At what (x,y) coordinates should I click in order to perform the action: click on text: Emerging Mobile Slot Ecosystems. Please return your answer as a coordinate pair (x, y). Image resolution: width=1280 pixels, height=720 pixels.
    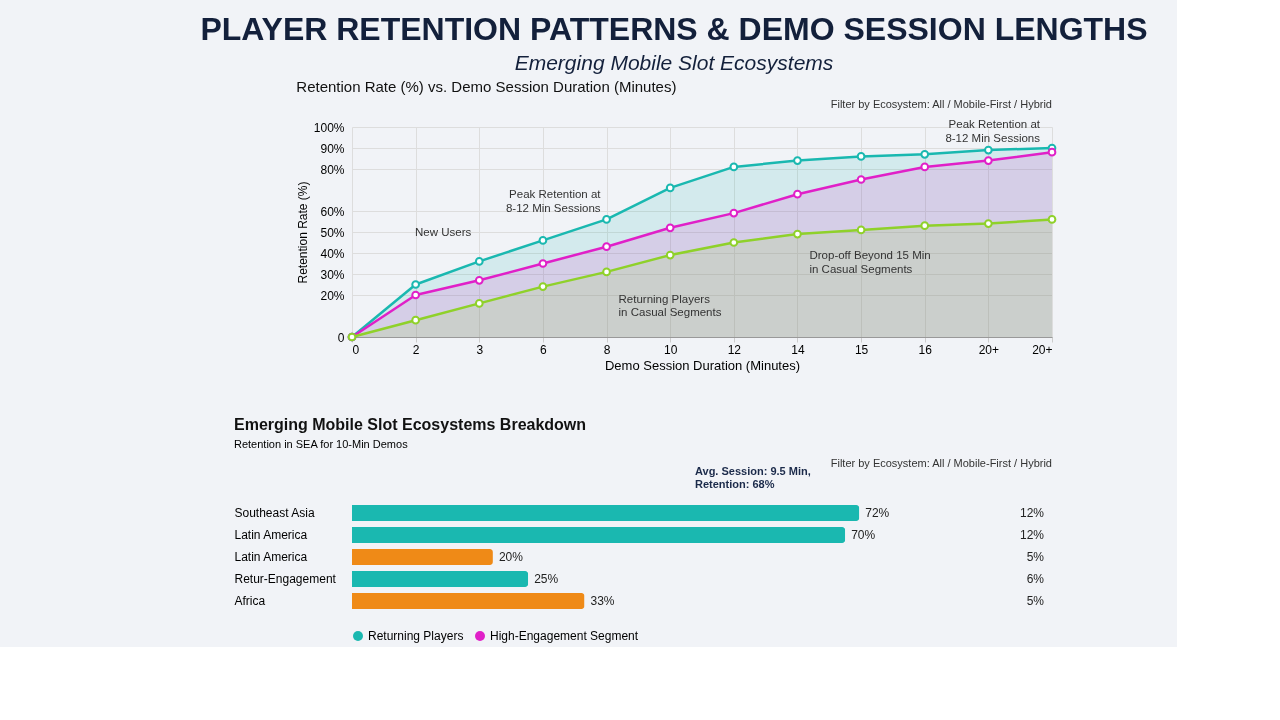
    Looking at the image, I should click on (674, 62).